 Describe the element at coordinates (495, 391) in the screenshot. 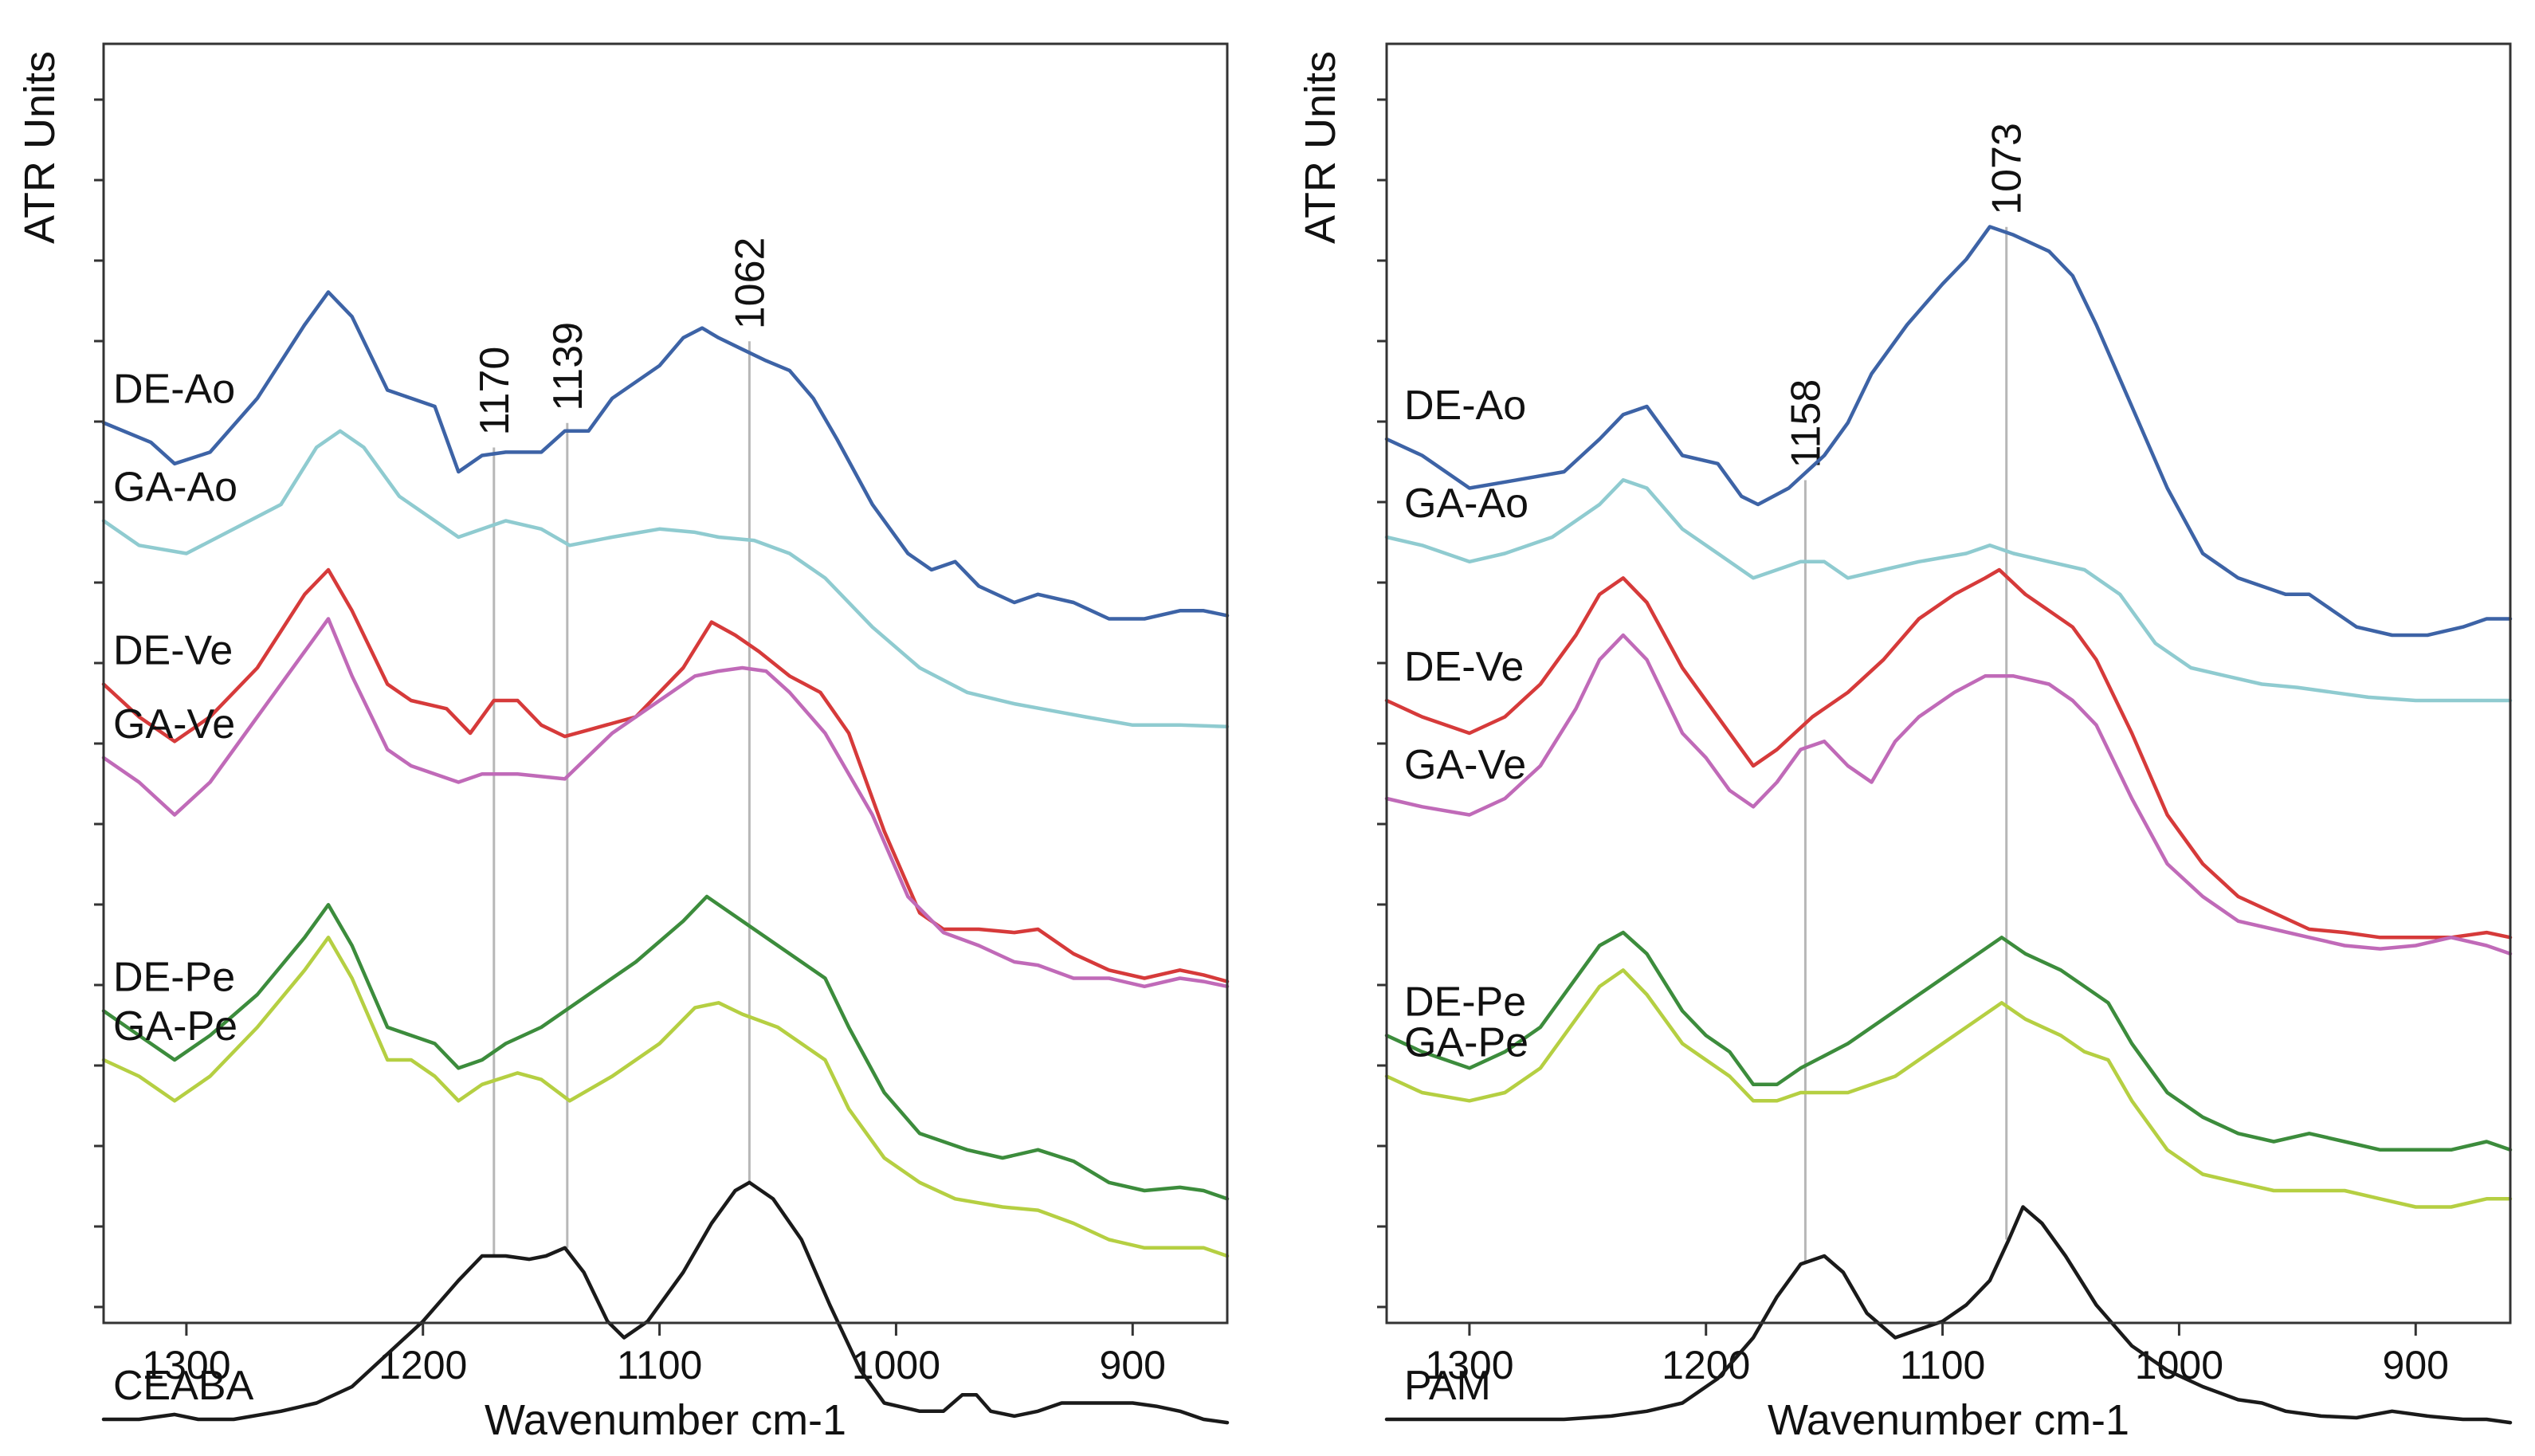

I see `peak-marker-label: 1170` at that location.